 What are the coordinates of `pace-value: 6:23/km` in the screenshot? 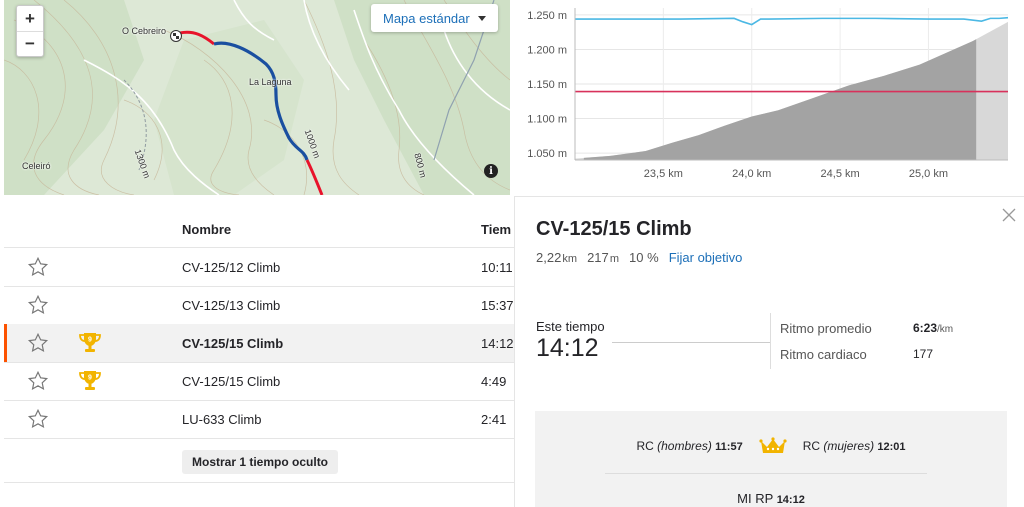 It's located at (933, 328).